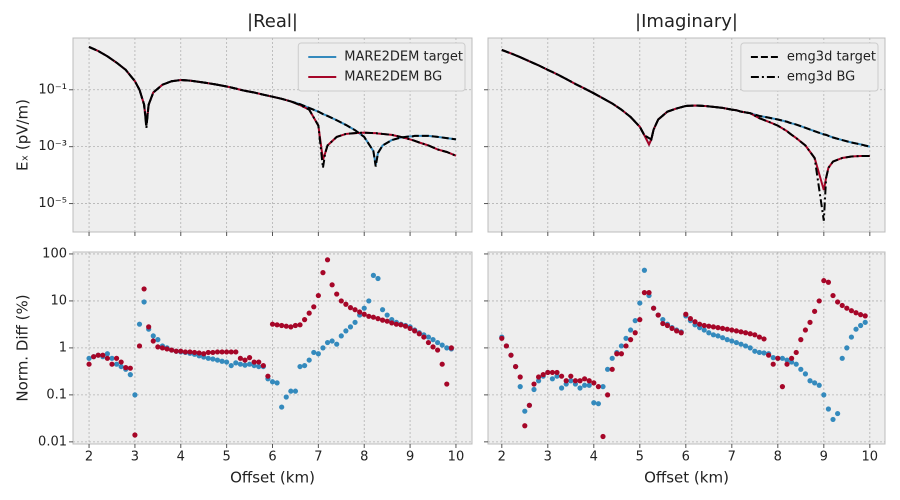  What do you see at coordinates (52, 89) in the screenshot?
I see `y-tick-label: 10⁻¹` at bounding box center [52, 89].